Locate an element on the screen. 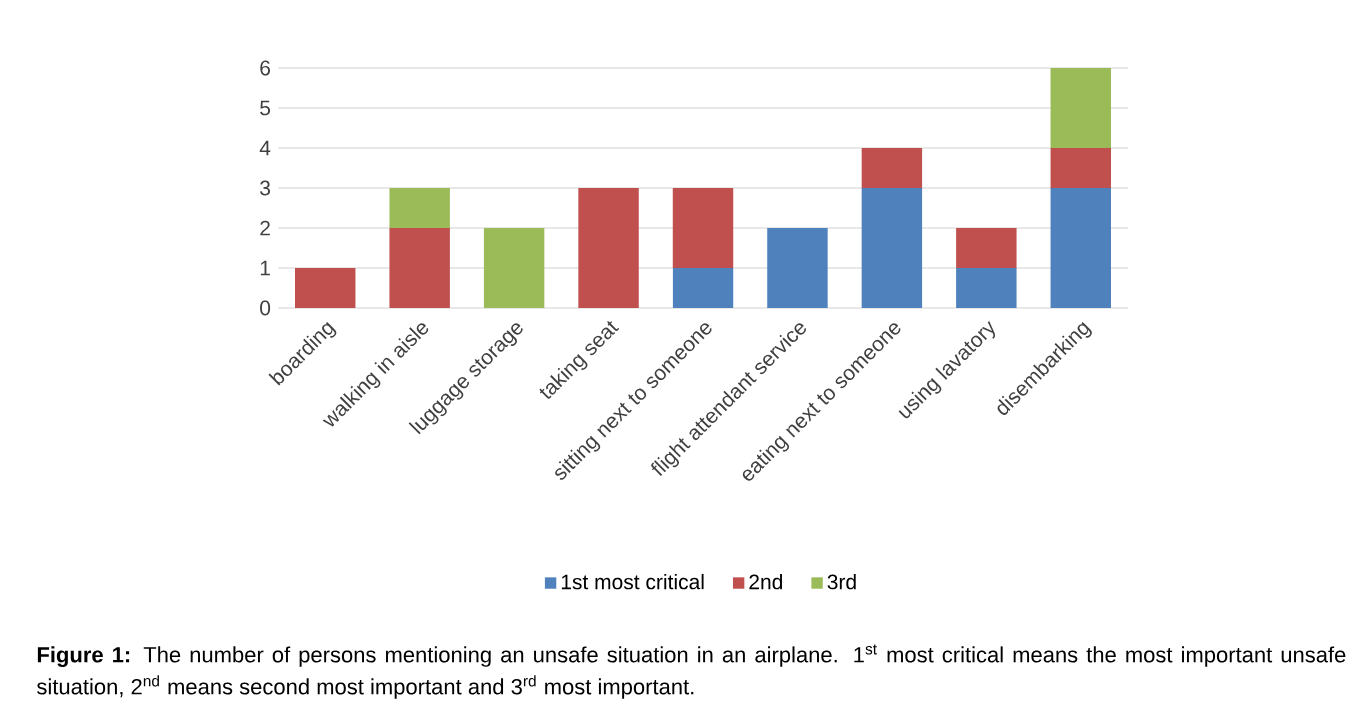 The width and height of the screenshot is (1358, 720). y-tick-label: 5 is located at coordinates (265, 108).